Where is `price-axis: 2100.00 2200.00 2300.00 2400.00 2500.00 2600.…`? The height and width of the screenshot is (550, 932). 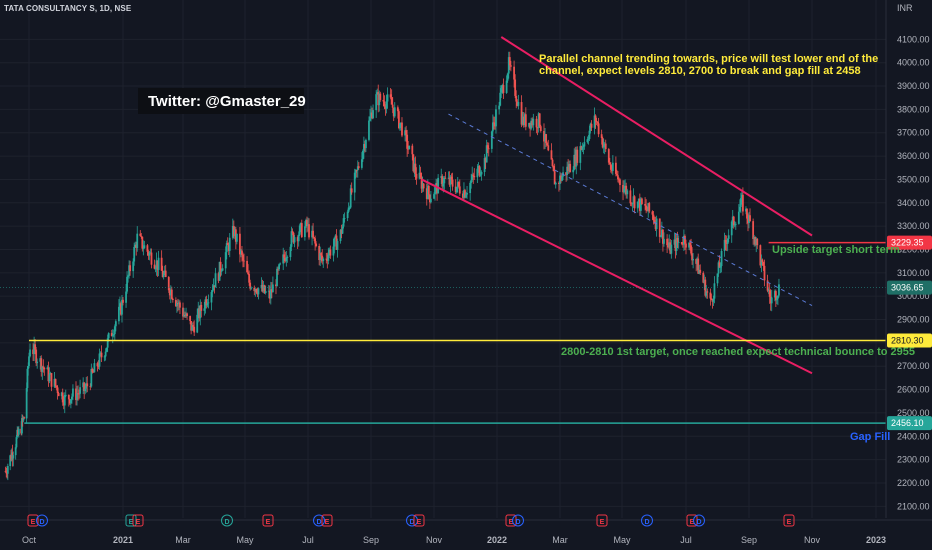 price-axis: 2100.00 2200.00 2300.00 2400.00 2500.00 2600.… is located at coordinates (908, 275).